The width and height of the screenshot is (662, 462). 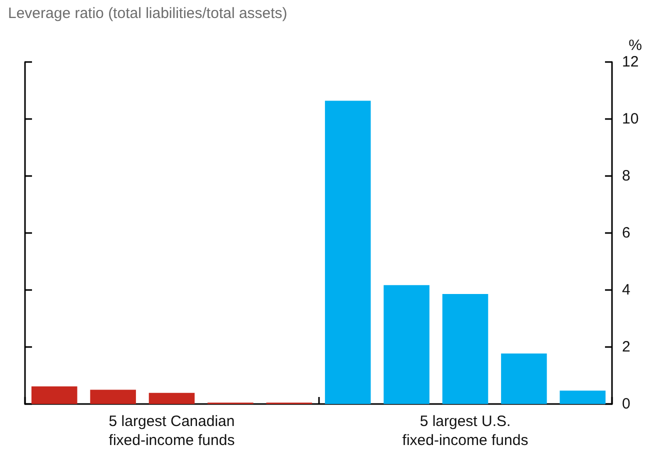 What do you see at coordinates (626, 290) in the screenshot?
I see `y-tick-label: 4` at bounding box center [626, 290].